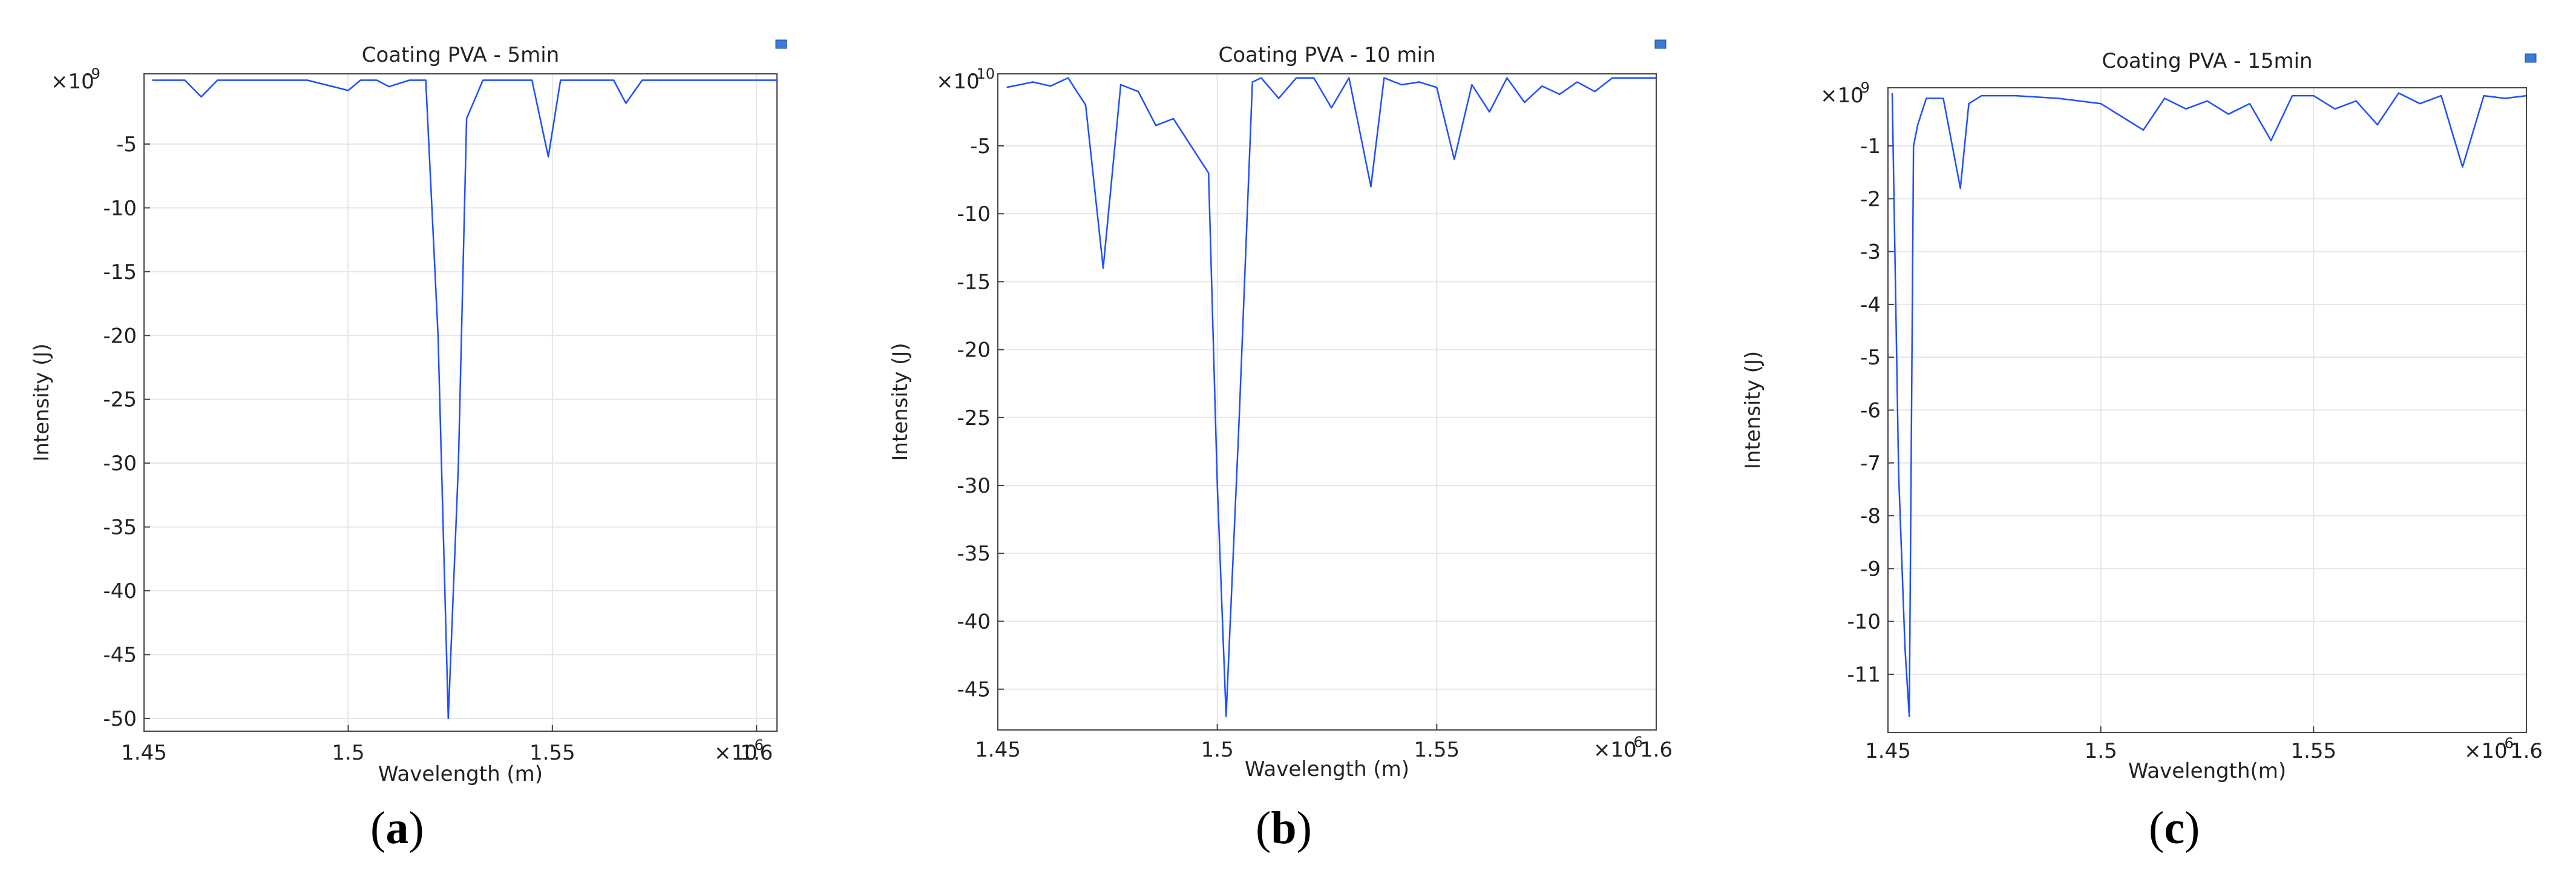  What do you see at coordinates (461, 55) in the screenshot?
I see `chart-title-a: Coating PVA - 5min` at bounding box center [461, 55].